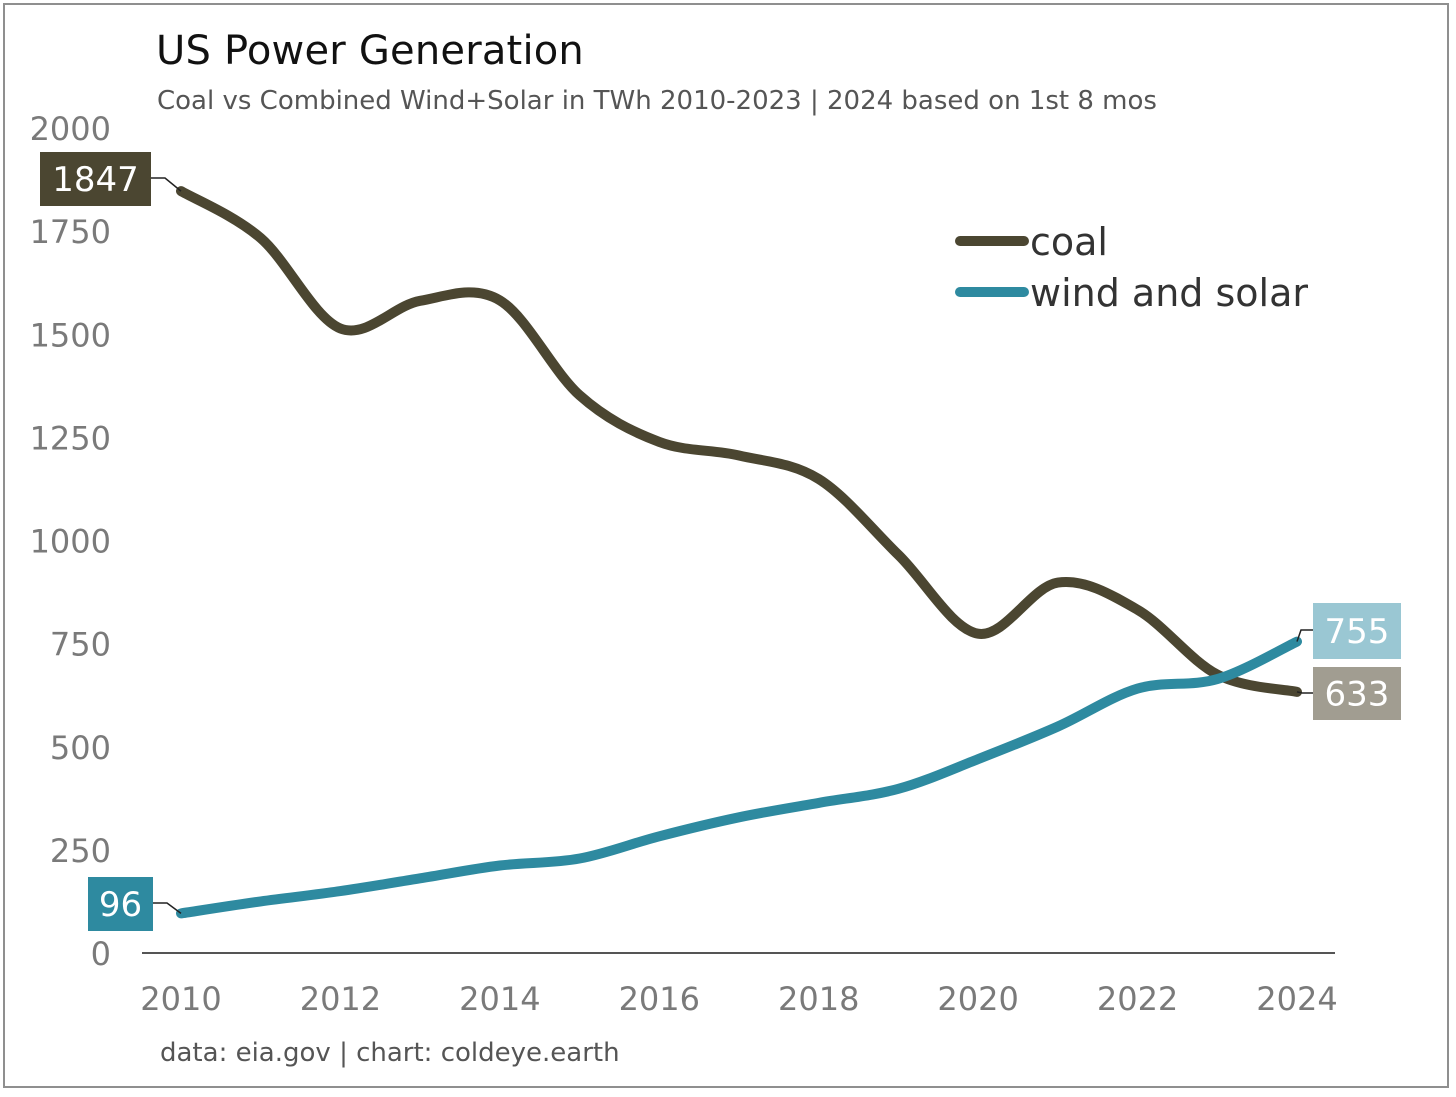  I want to click on y-tick-label: 2000, so click(70, 129).